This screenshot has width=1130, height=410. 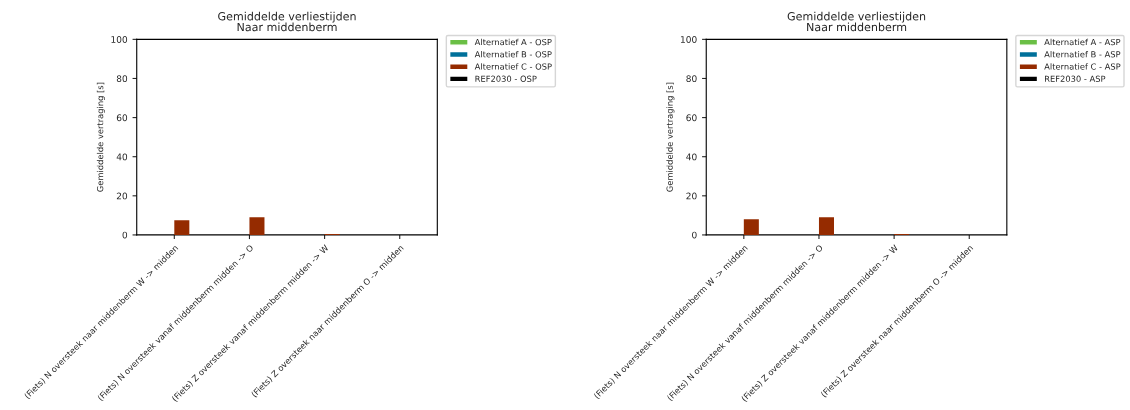 I want to click on legend-label: Alternatief A - OSP, so click(x=513, y=42).